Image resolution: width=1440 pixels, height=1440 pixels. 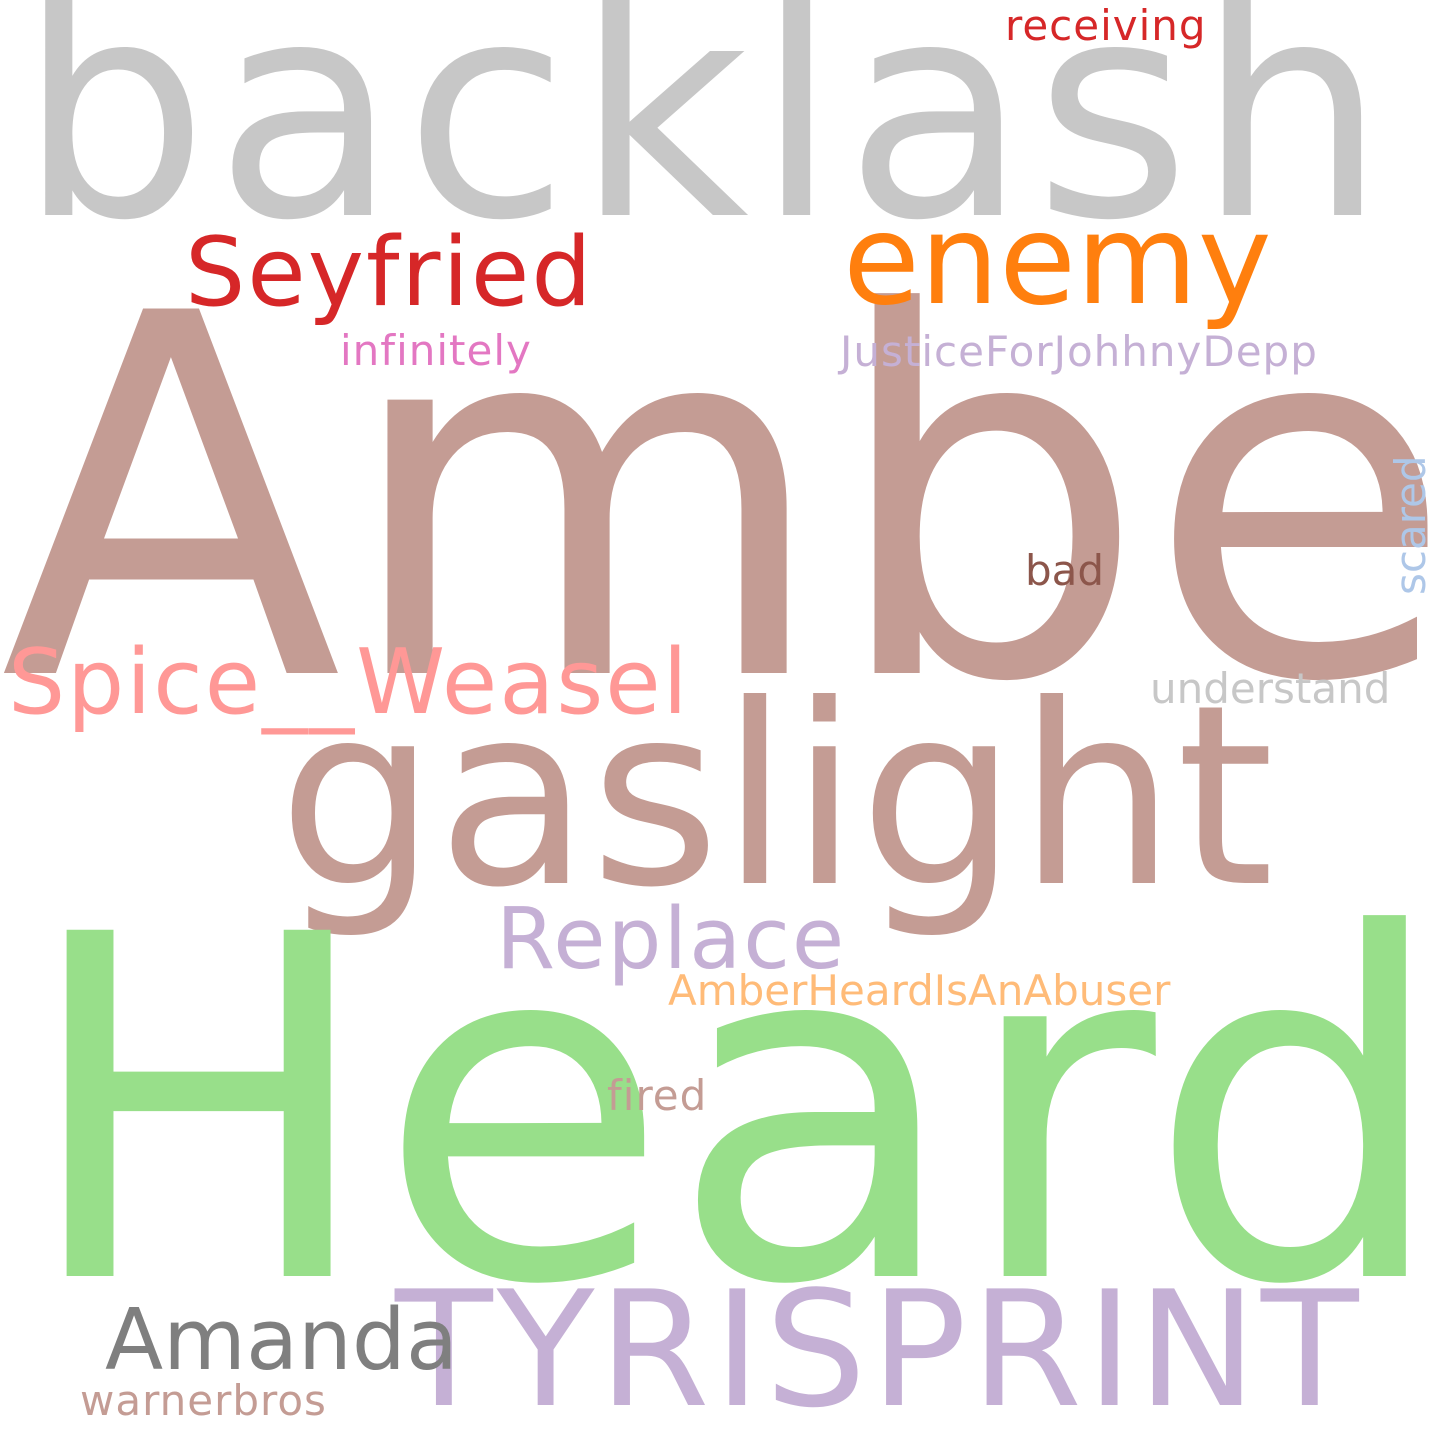 What do you see at coordinates (919, 990) in the screenshot?
I see `word-amberheardisanabuser: AmberHeardIsAnAbuser` at bounding box center [919, 990].